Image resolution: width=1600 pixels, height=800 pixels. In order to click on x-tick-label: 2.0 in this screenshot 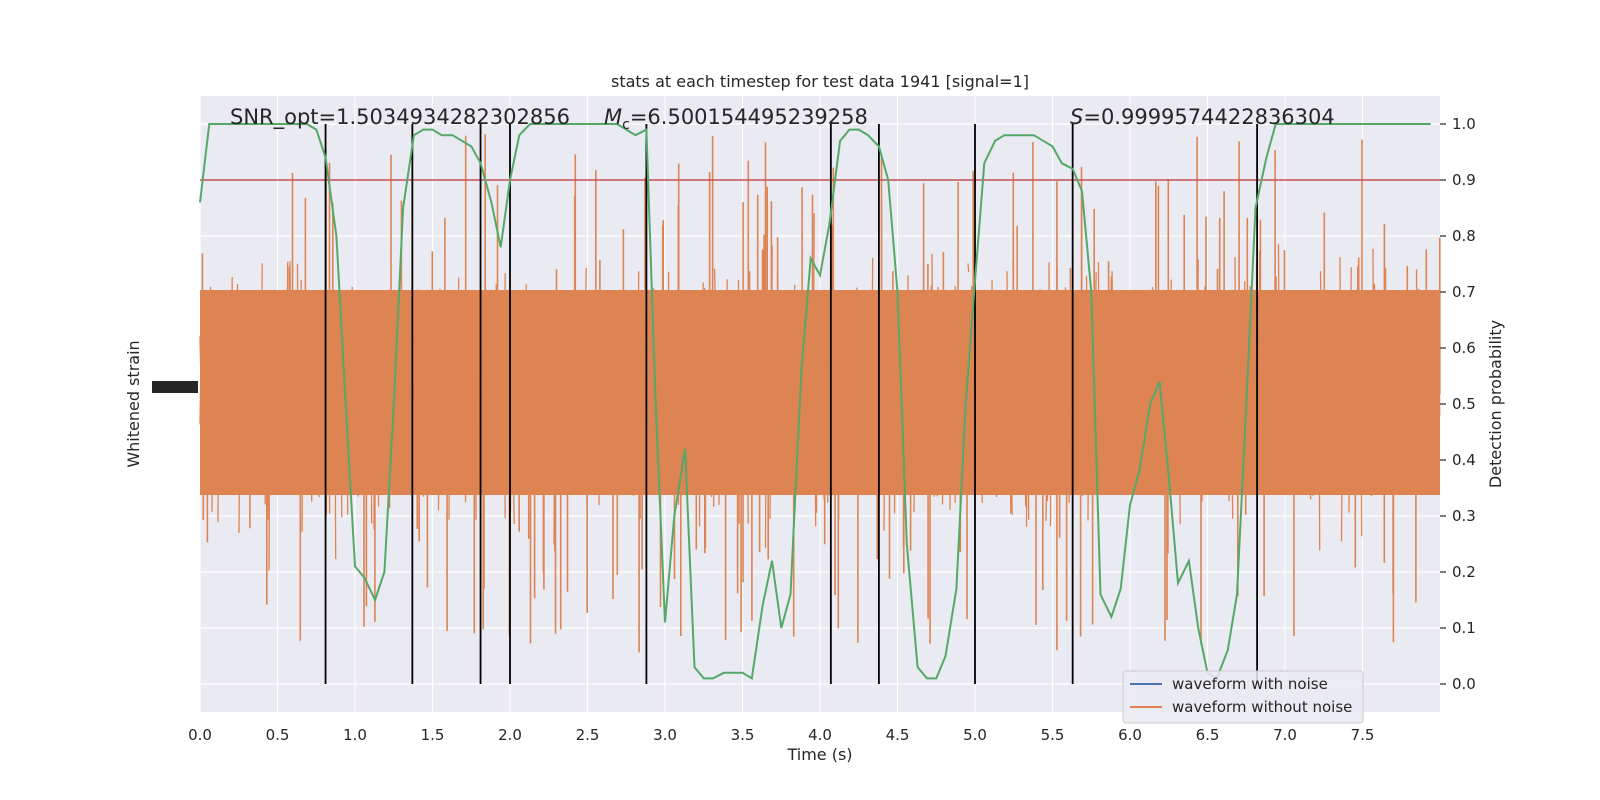, I will do `click(510, 735)`.